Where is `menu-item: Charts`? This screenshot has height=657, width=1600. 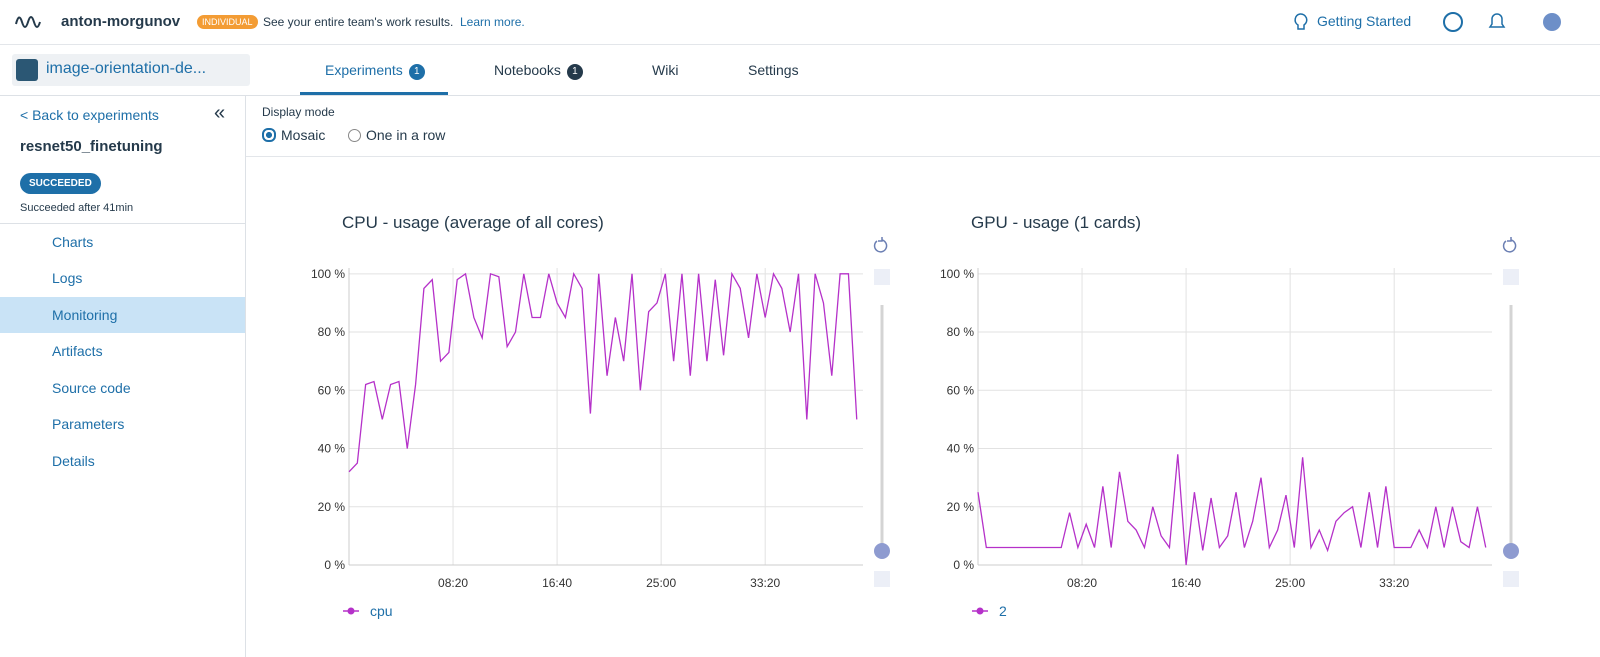 menu-item: Charts is located at coordinates (73, 242).